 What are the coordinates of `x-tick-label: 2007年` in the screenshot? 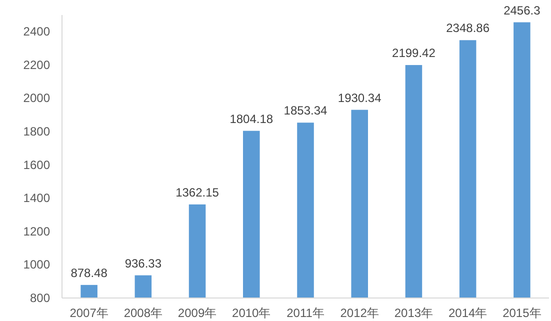 It's located at (89, 313).